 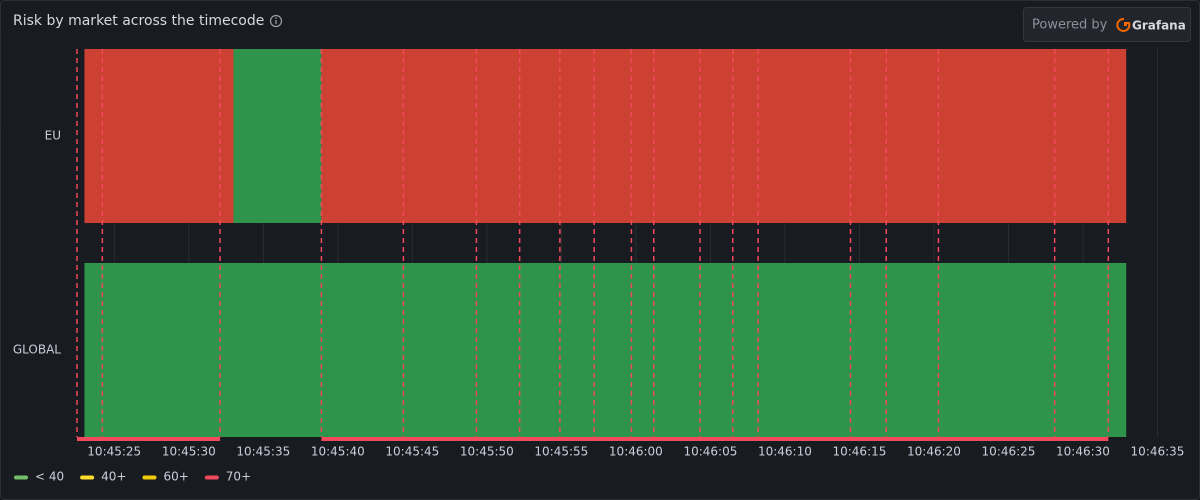 What do you see at coordinates (114, 452) in the screenshot?
I see `x-tick-label: 10:45:25` at bounding box center [114, 452].